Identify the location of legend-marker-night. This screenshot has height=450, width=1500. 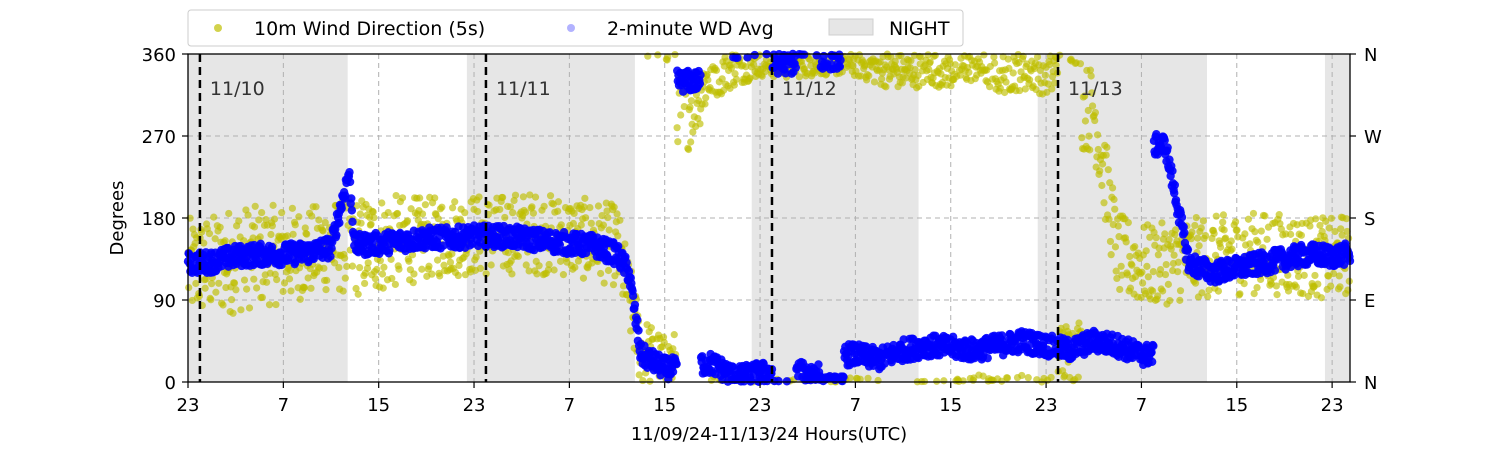
(851, 27).